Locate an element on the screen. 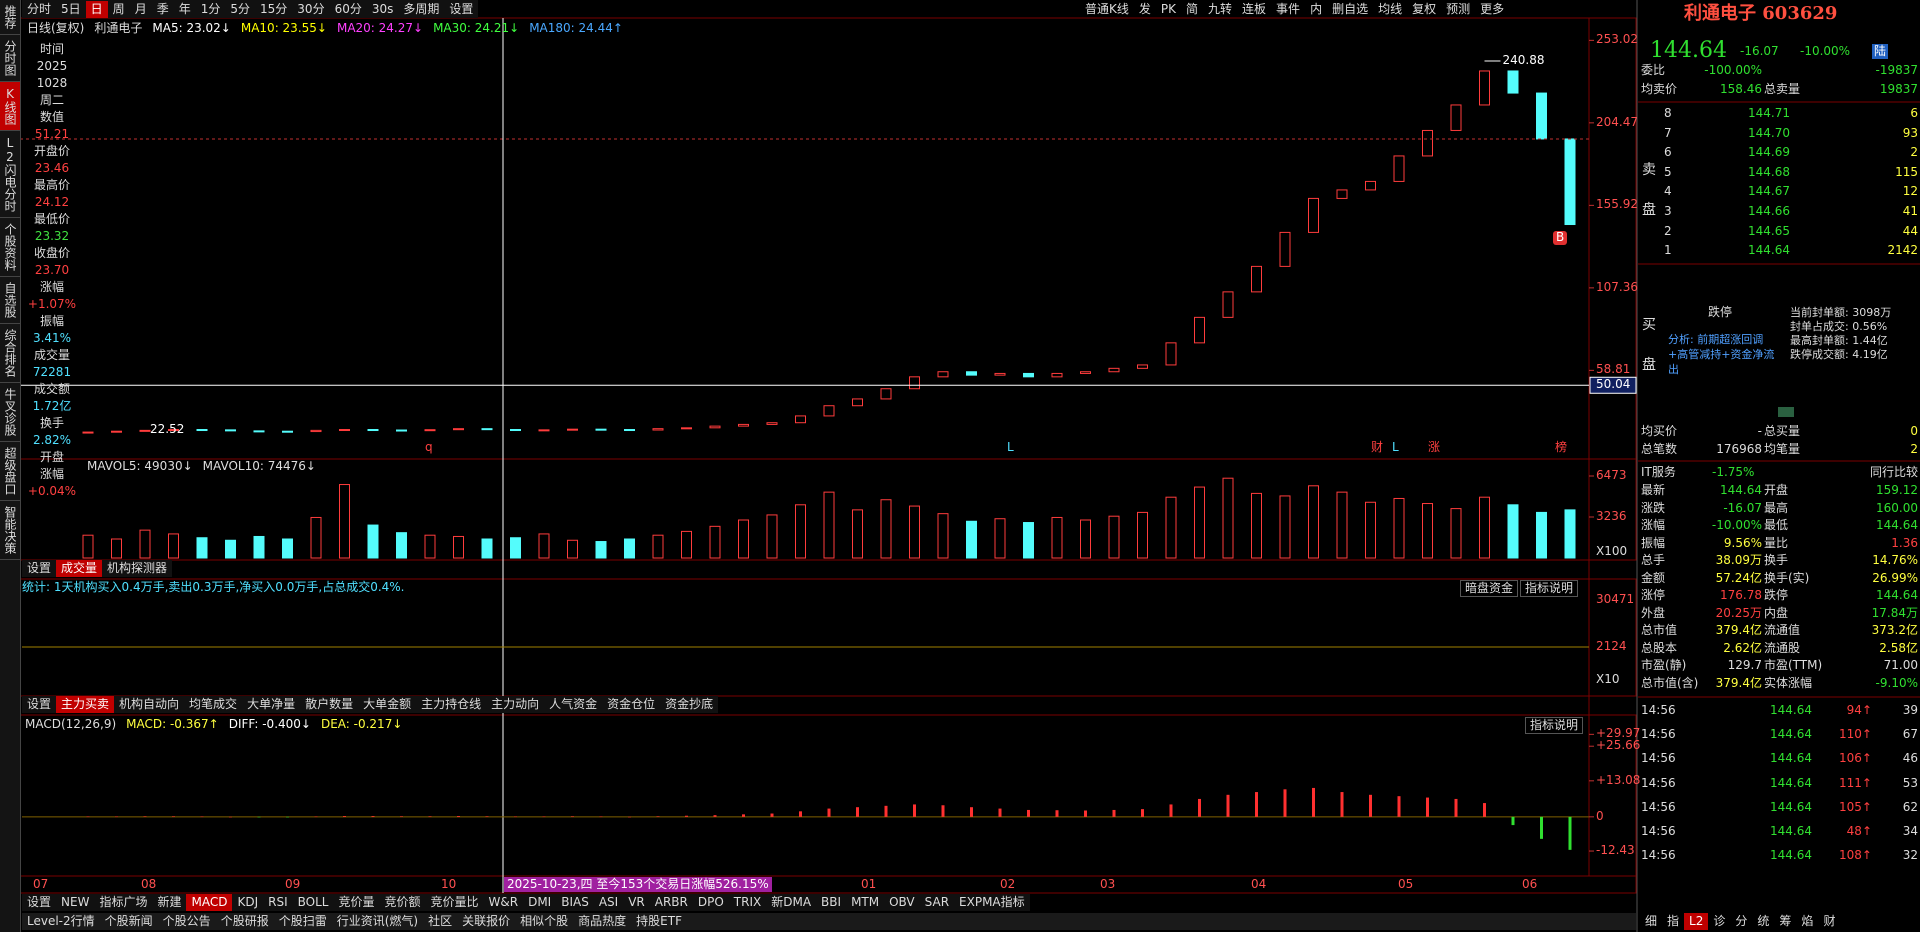 This screenshot has width=1920, height=932. tool-button: 简 is located at coordinates (1192, 8).